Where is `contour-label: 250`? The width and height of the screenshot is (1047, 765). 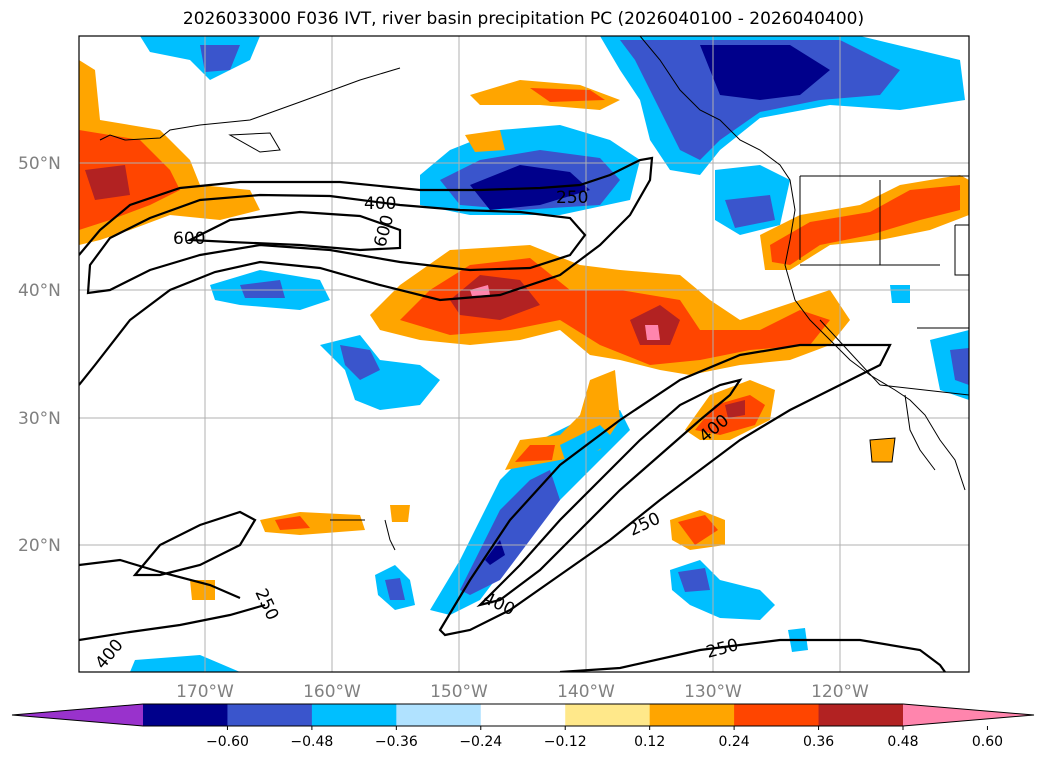 contour-label: 250 is located at coordinates (572, 198).